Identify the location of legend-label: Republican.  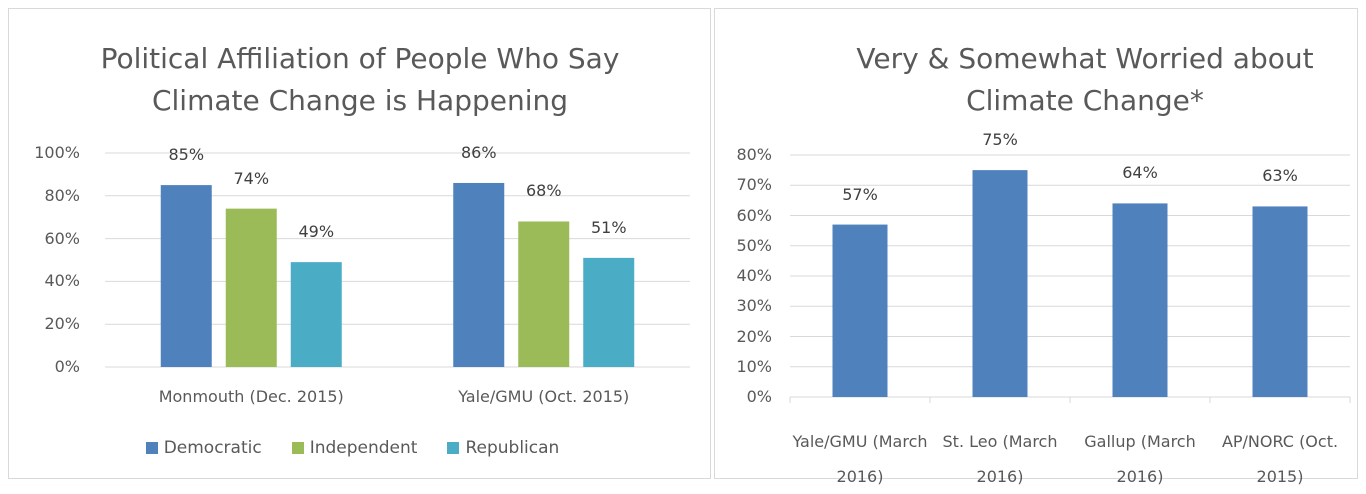
(512, 448).